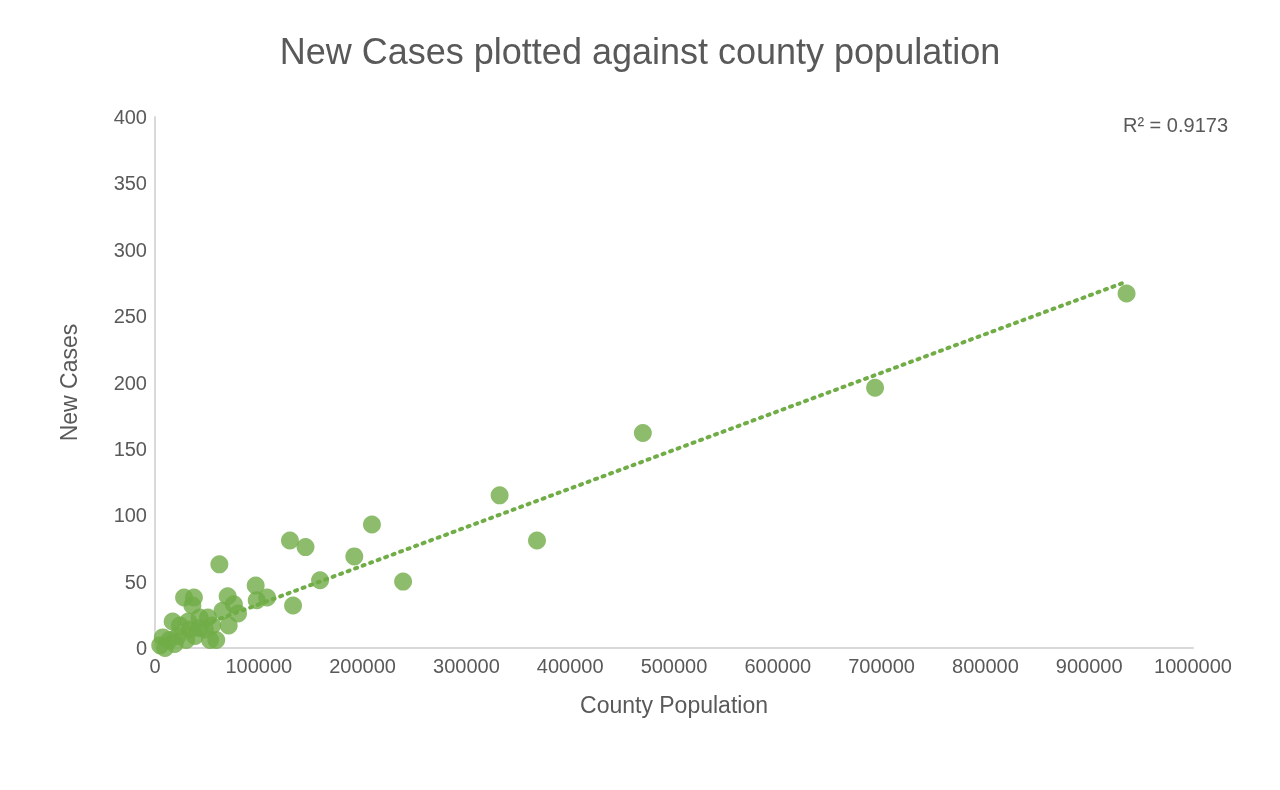 The height and width of the screenshot is (790, 1280). What do you see at coordinates (141, 648) in the screenshot?
I see `y-tick-label: 0` at bounding box center [141, 648].